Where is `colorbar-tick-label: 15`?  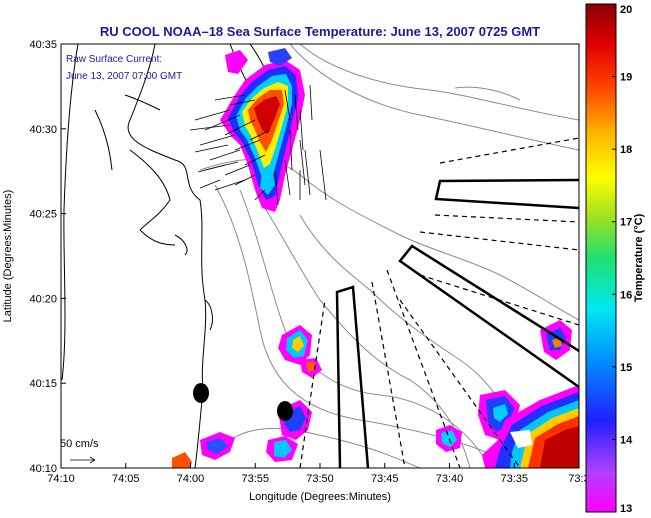
colorbar-tick-label: 15 is located at coordinates (626, 368).